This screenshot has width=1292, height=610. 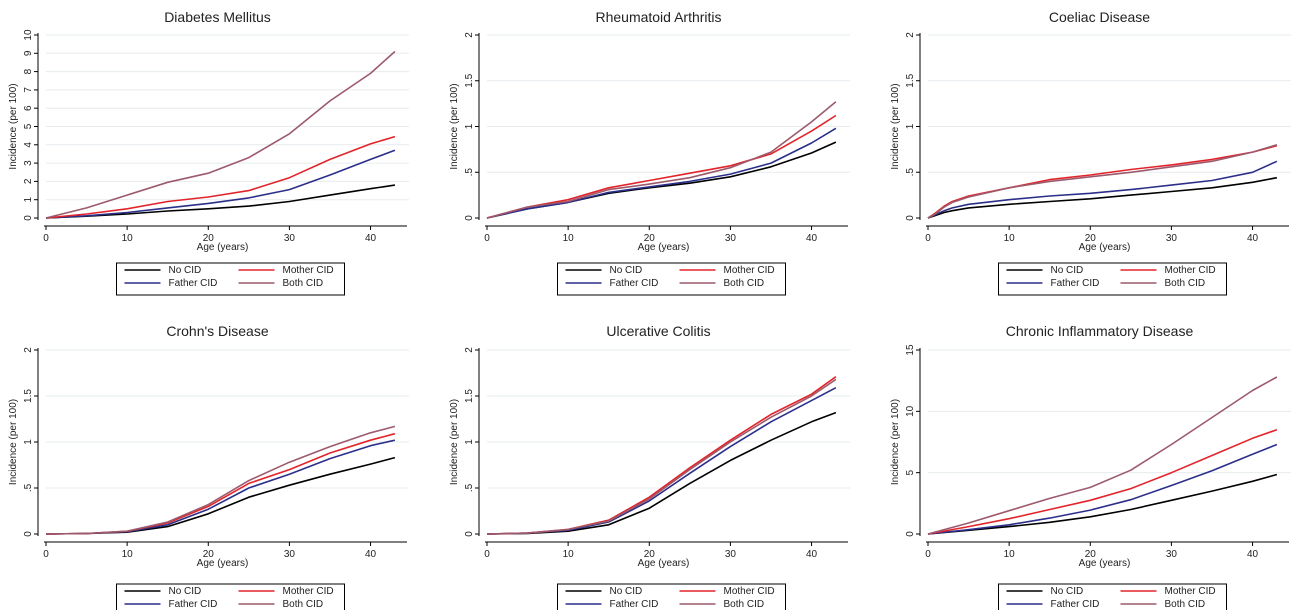 I want to click on chart-title: Diabetes Mellitus, so click(x=217, y=17).